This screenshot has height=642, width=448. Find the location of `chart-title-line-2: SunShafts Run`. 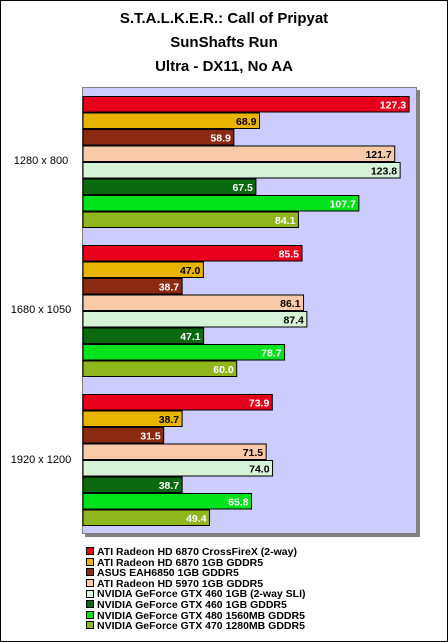

chart-title-line-2: SunShafts Run is located at coordinates (224, 42).